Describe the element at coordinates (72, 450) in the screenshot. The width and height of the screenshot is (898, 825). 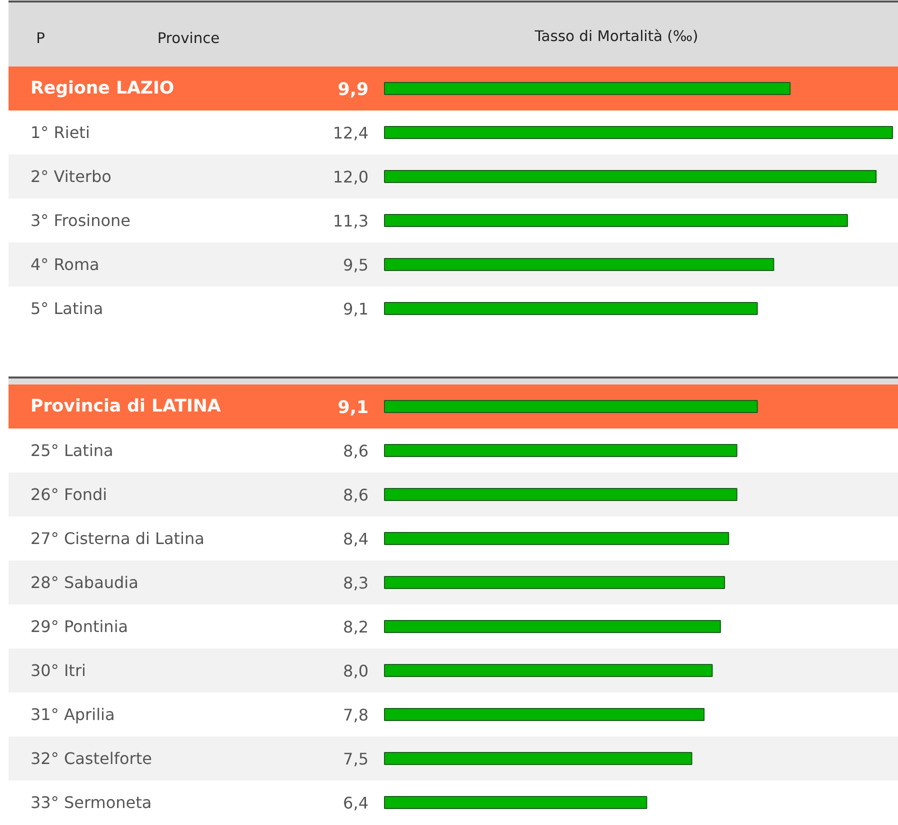
I see `y-tick-label: 25° Latina` at that location.